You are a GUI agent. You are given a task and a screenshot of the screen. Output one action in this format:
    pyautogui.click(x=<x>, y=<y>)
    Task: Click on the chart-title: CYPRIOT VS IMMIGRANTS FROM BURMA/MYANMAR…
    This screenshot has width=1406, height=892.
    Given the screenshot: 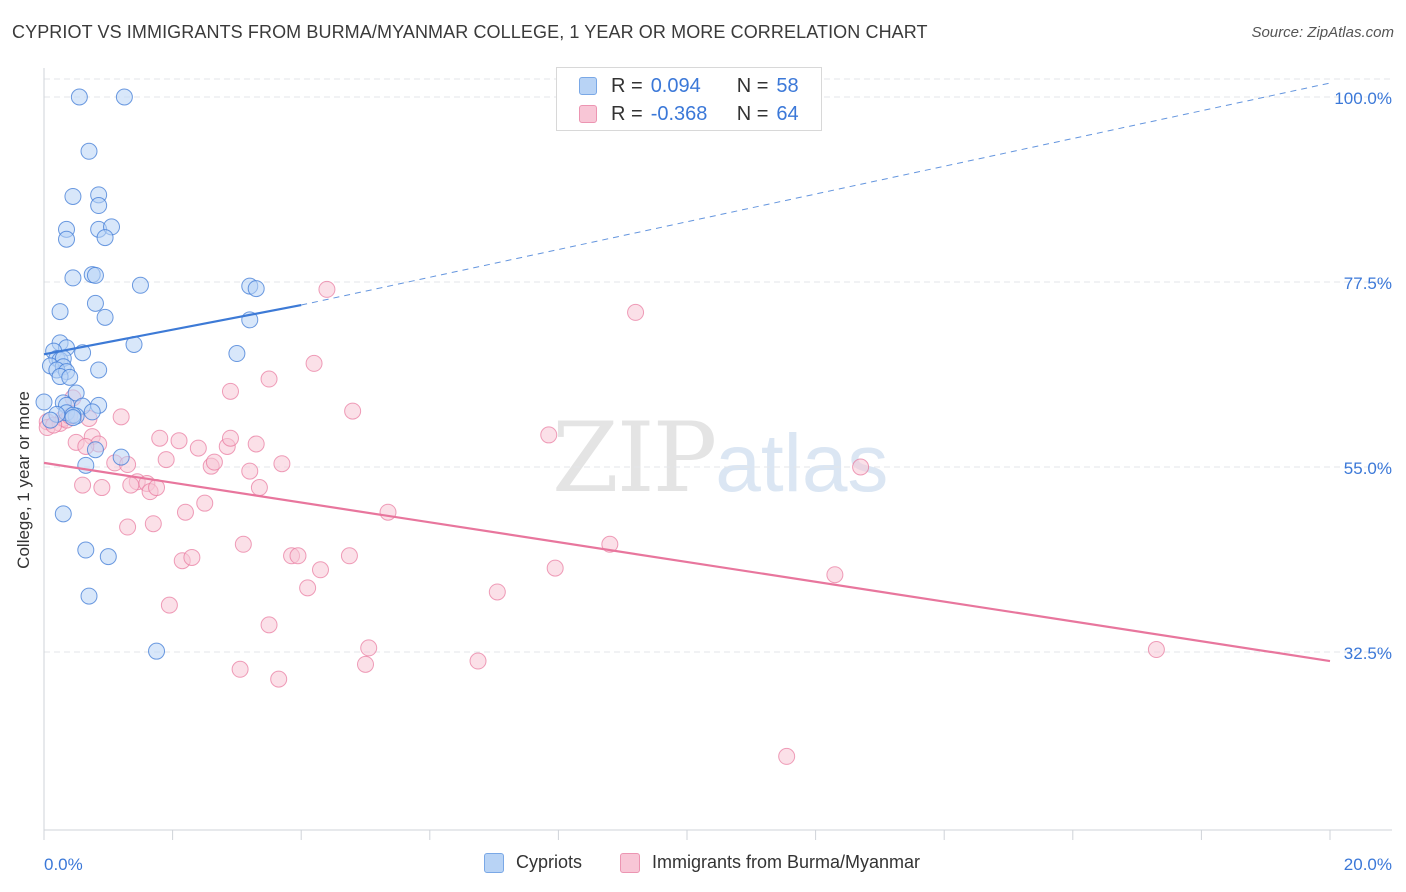 What is the action you would take?
    pyautogui.click(x=470, y=32)
    